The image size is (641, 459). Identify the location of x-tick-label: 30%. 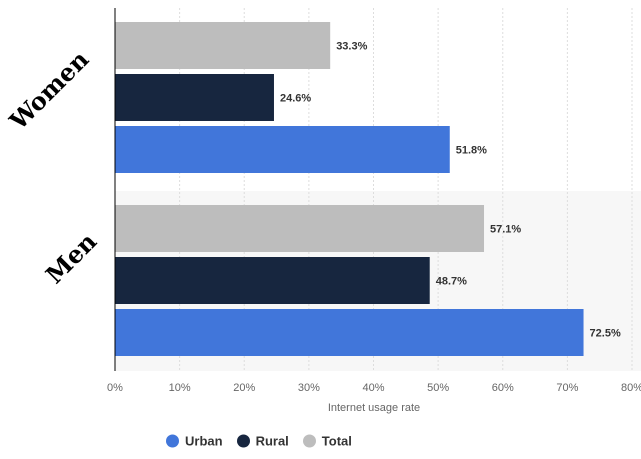
(309, 388).